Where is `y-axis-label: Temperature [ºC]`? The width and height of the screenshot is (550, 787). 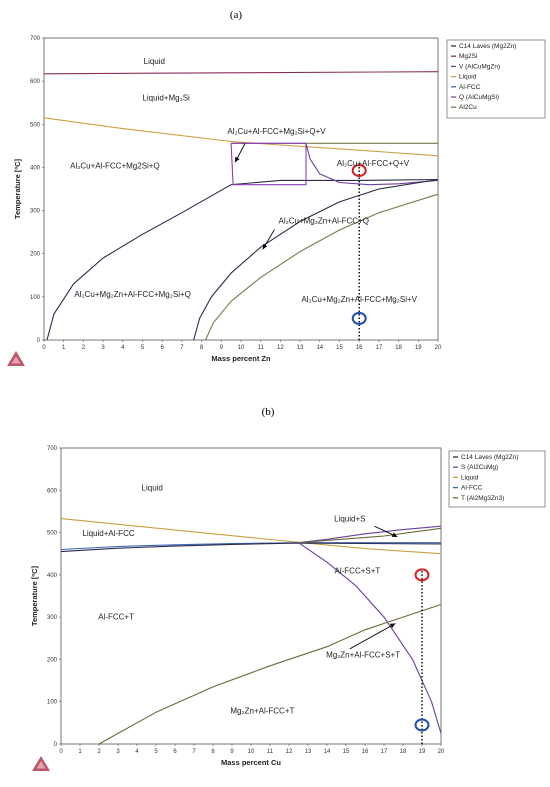
y-axis-label: Temperature [ºC] is located at coordinates (17, 188).